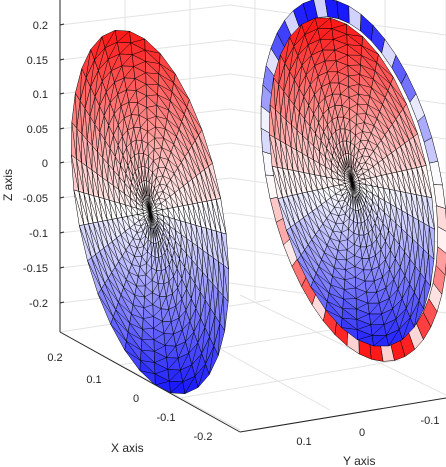 The height and width of the screenshot is (467, 446). What do you see at coordinates (362, 433) in the screenshot?
I see `y-tick-label: 0` at bounding box center [362, 433].